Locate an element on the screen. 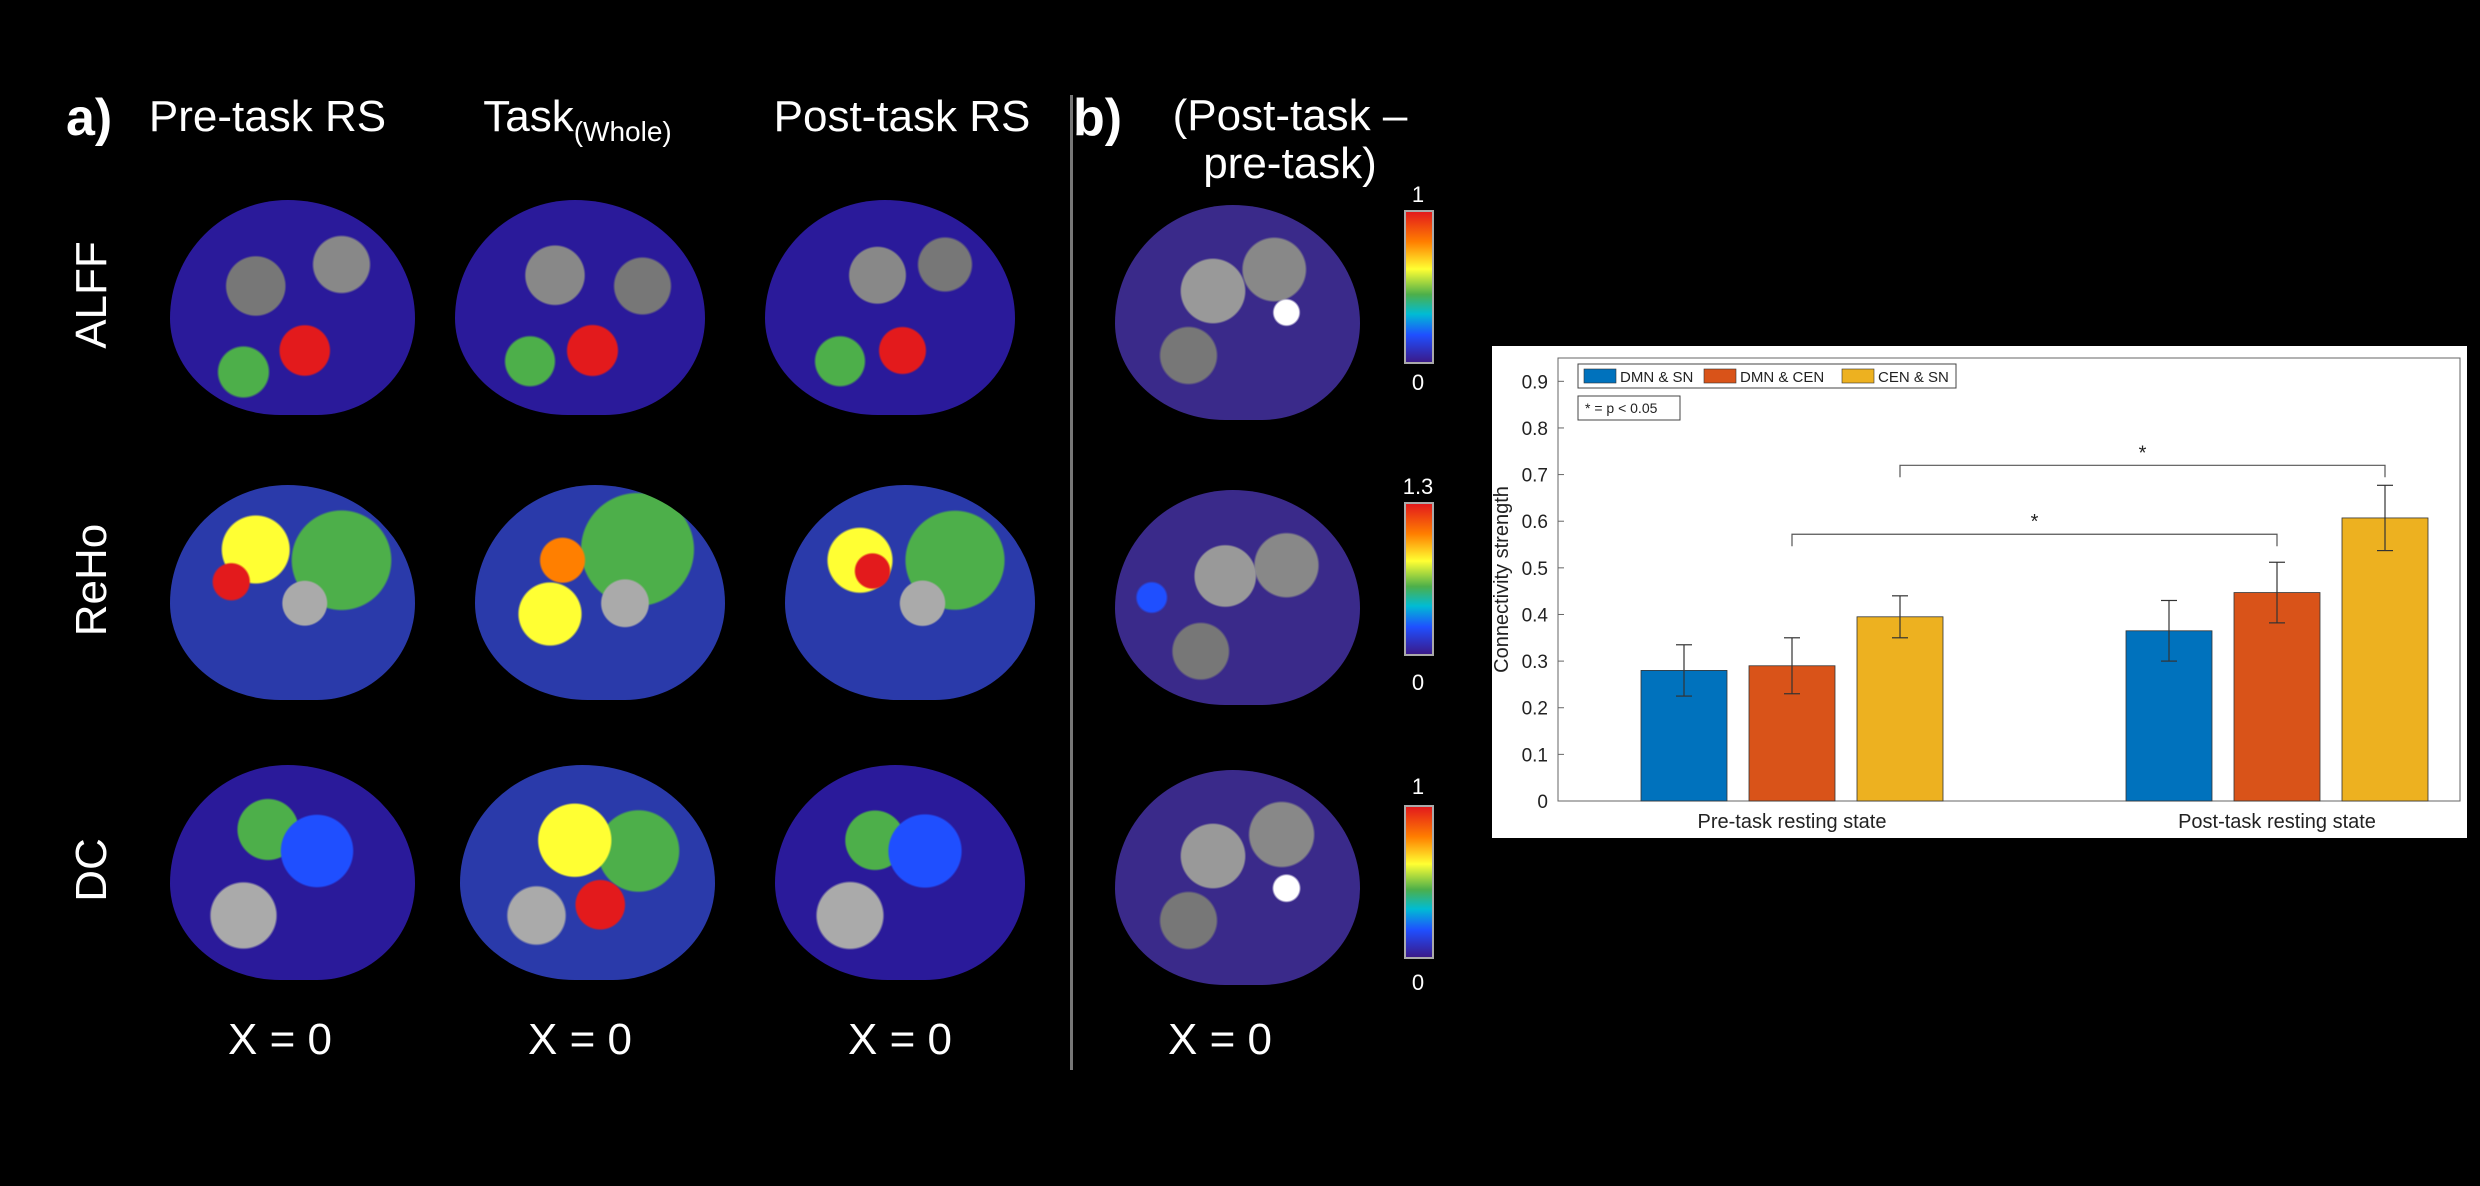 The image size is (2480, 1186). y-tick-label: 0.6 is located at coordinates (1535, 522).